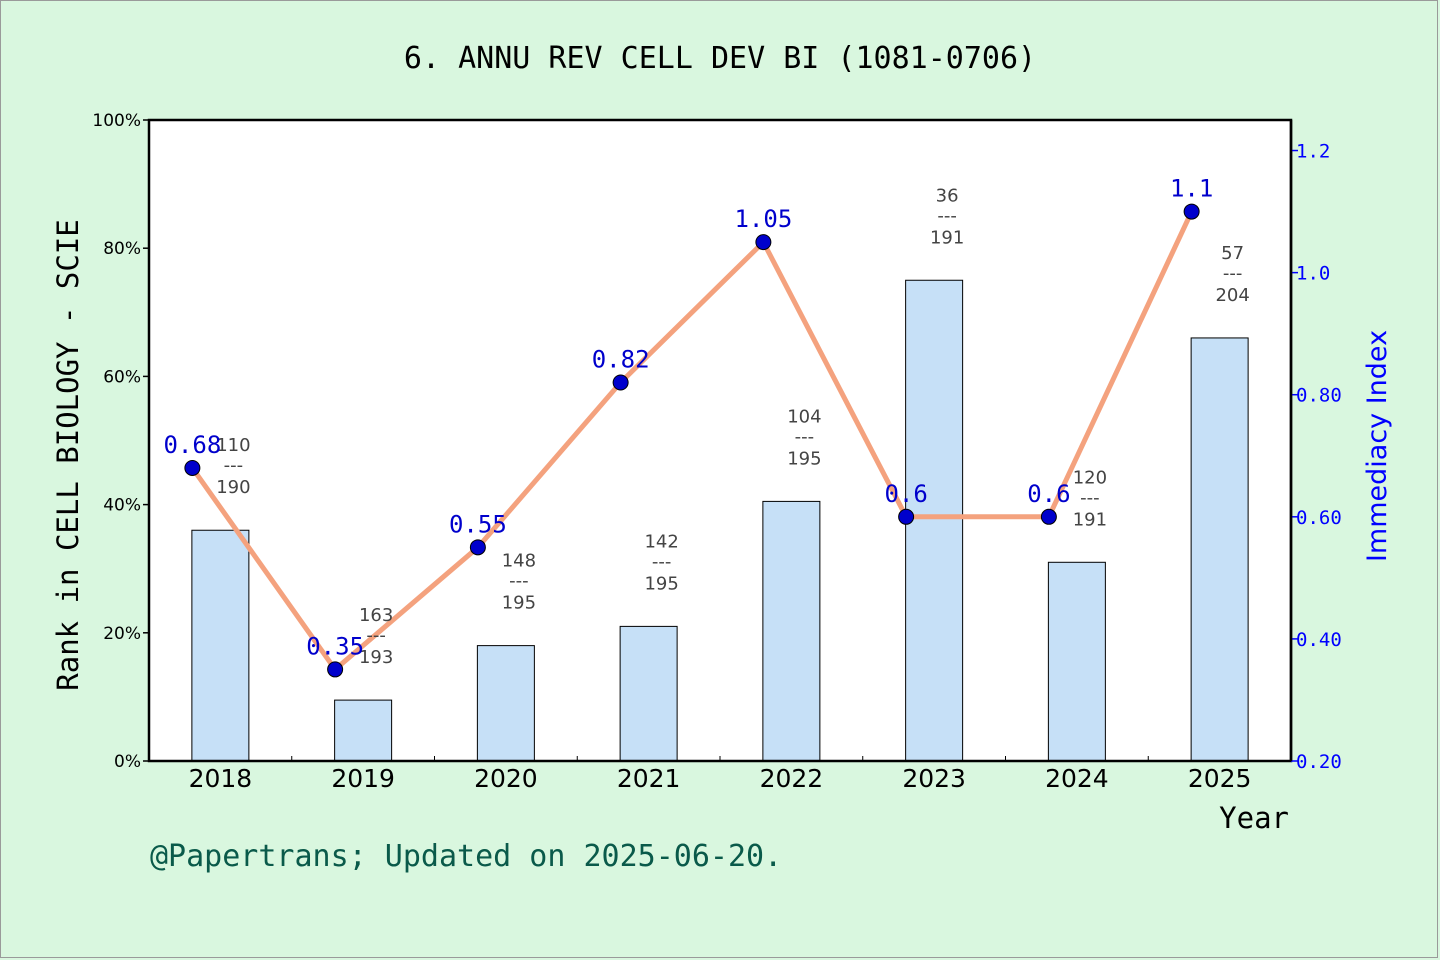 This screenshot has width=1440, height=960. I want to click on point-2018, so click(192, 467).